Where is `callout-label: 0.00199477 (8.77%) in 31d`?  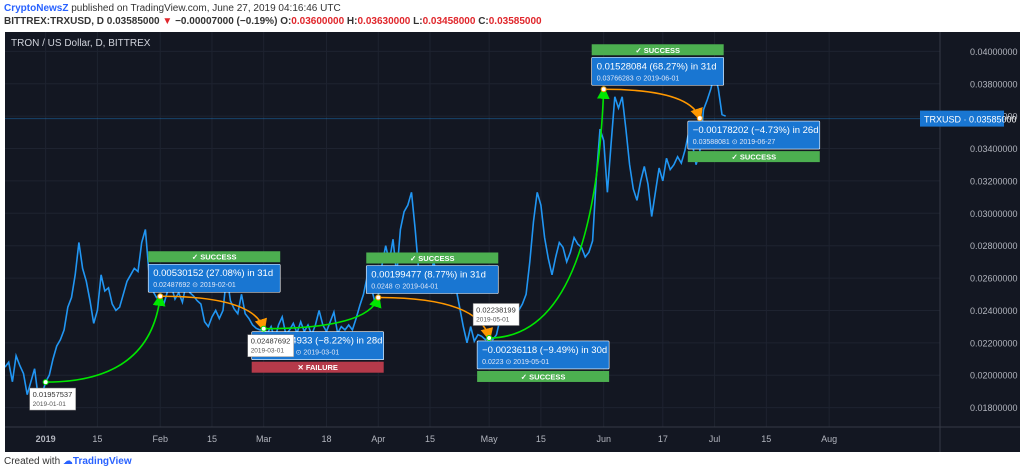 callout-label: 0.00199477 (8.77%) in 31d is located at coordinates (428, 274).